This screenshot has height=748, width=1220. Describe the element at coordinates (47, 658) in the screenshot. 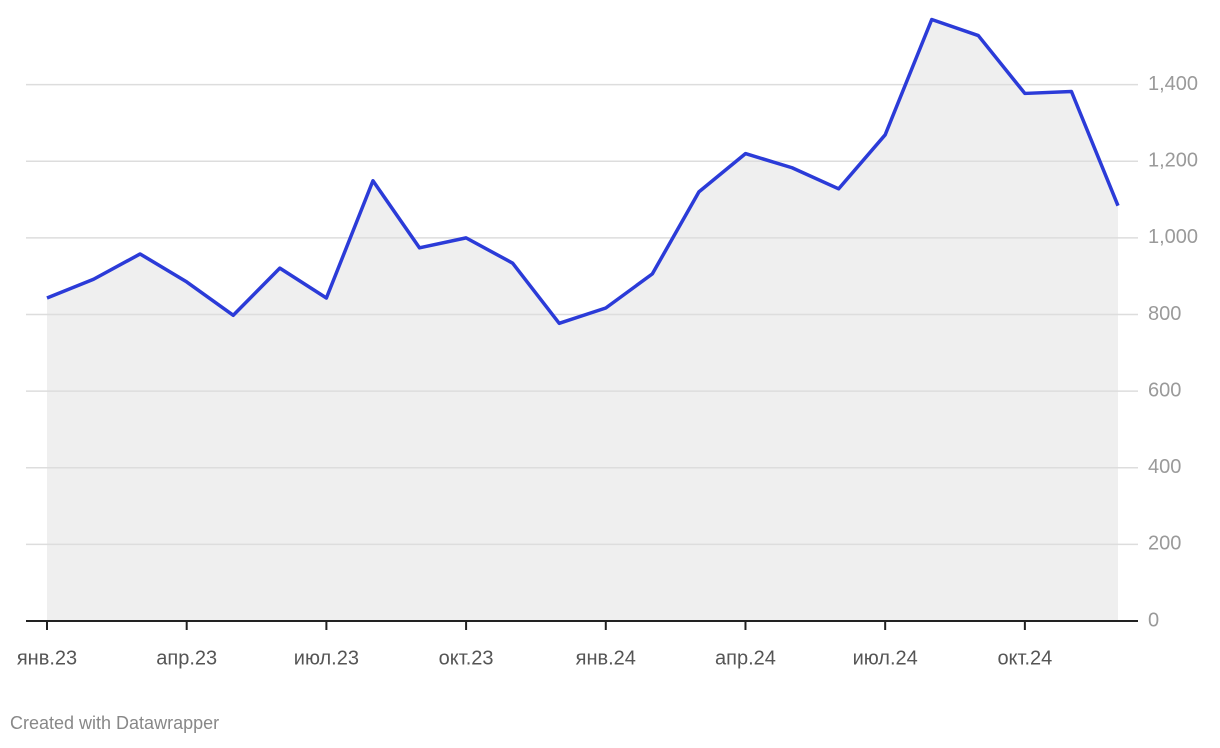

I see `x-tick-label: янв.23` at that location.